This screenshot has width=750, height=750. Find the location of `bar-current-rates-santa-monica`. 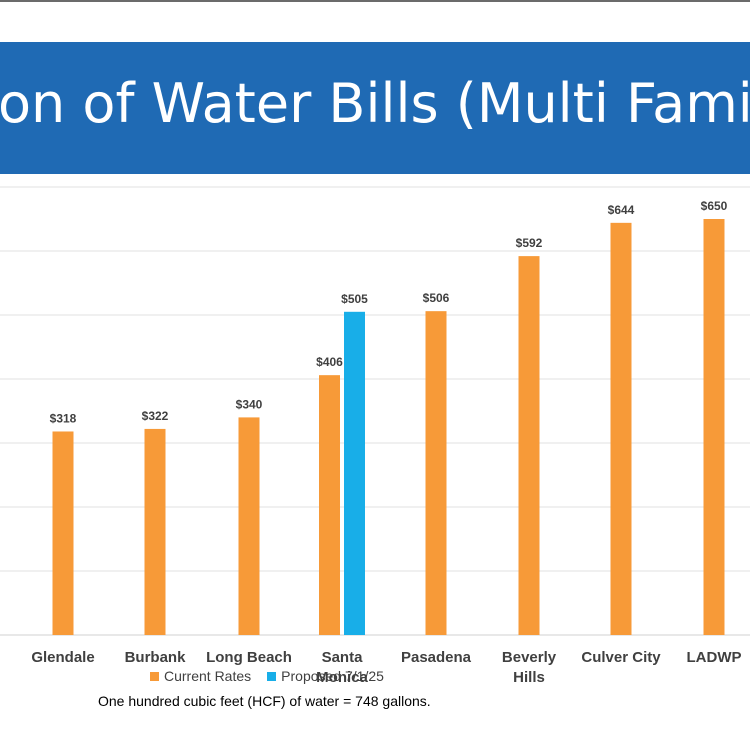

bar-current-rates-santa-monica is located at coordinates (329, 505).